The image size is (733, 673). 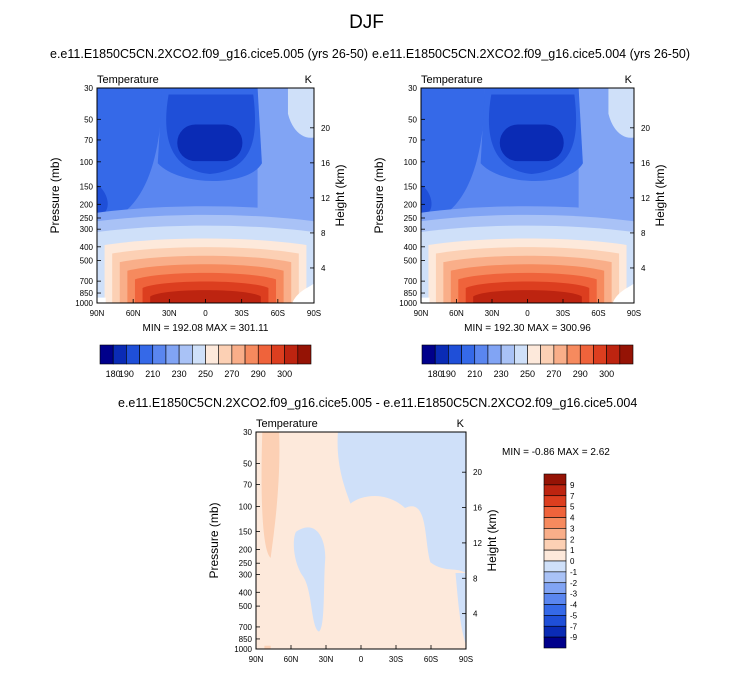 What do you see at coordinates (411, 247) in the screenshot?
I see `y-tick-label: 400` at bounding box center [411, 247].